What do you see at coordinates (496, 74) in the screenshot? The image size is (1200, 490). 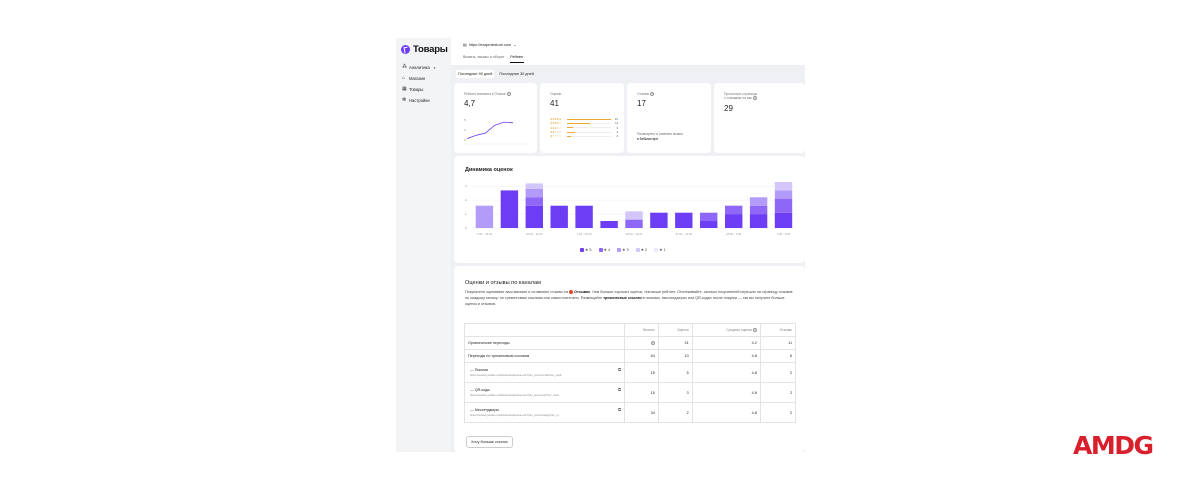 I see `period-switch: Последние 90 дней Последние 30 дней` at bounding box center [496, 74].